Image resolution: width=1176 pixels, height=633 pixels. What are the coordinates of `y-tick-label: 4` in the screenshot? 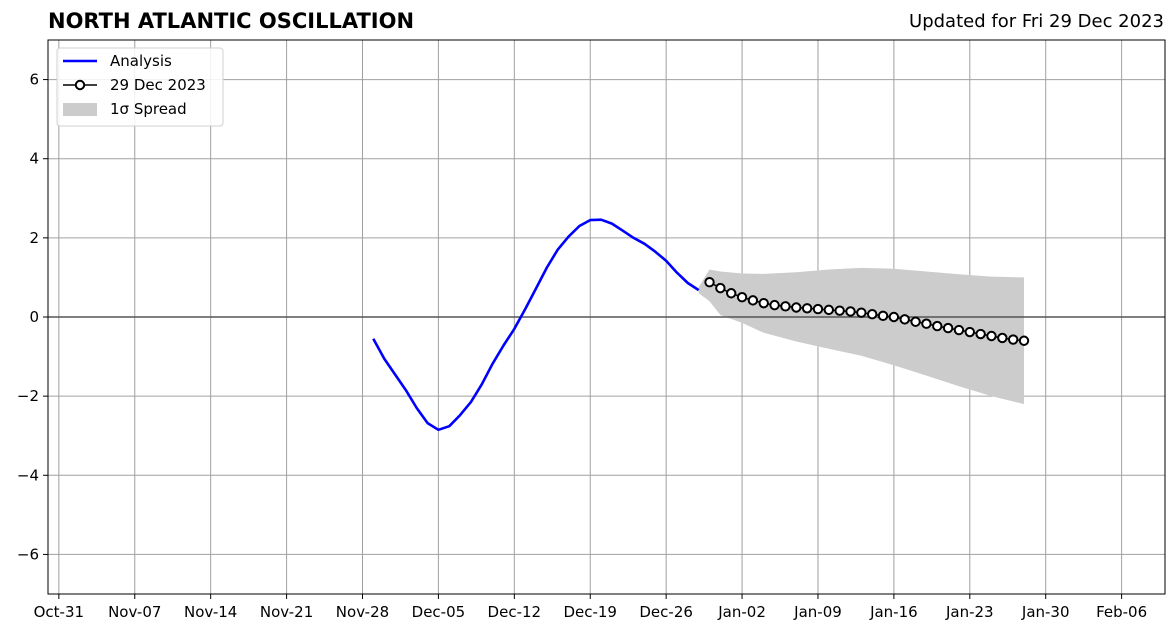 It's located at (34, 159).